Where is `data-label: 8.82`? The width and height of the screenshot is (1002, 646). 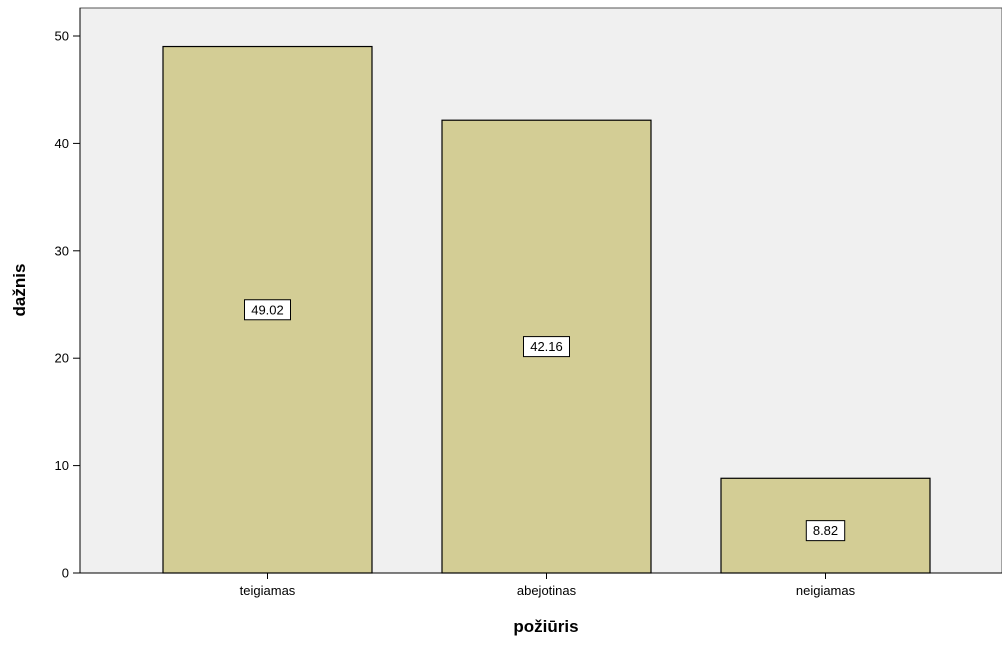
data-label: 8.82 is located at coordinates (825, 530).